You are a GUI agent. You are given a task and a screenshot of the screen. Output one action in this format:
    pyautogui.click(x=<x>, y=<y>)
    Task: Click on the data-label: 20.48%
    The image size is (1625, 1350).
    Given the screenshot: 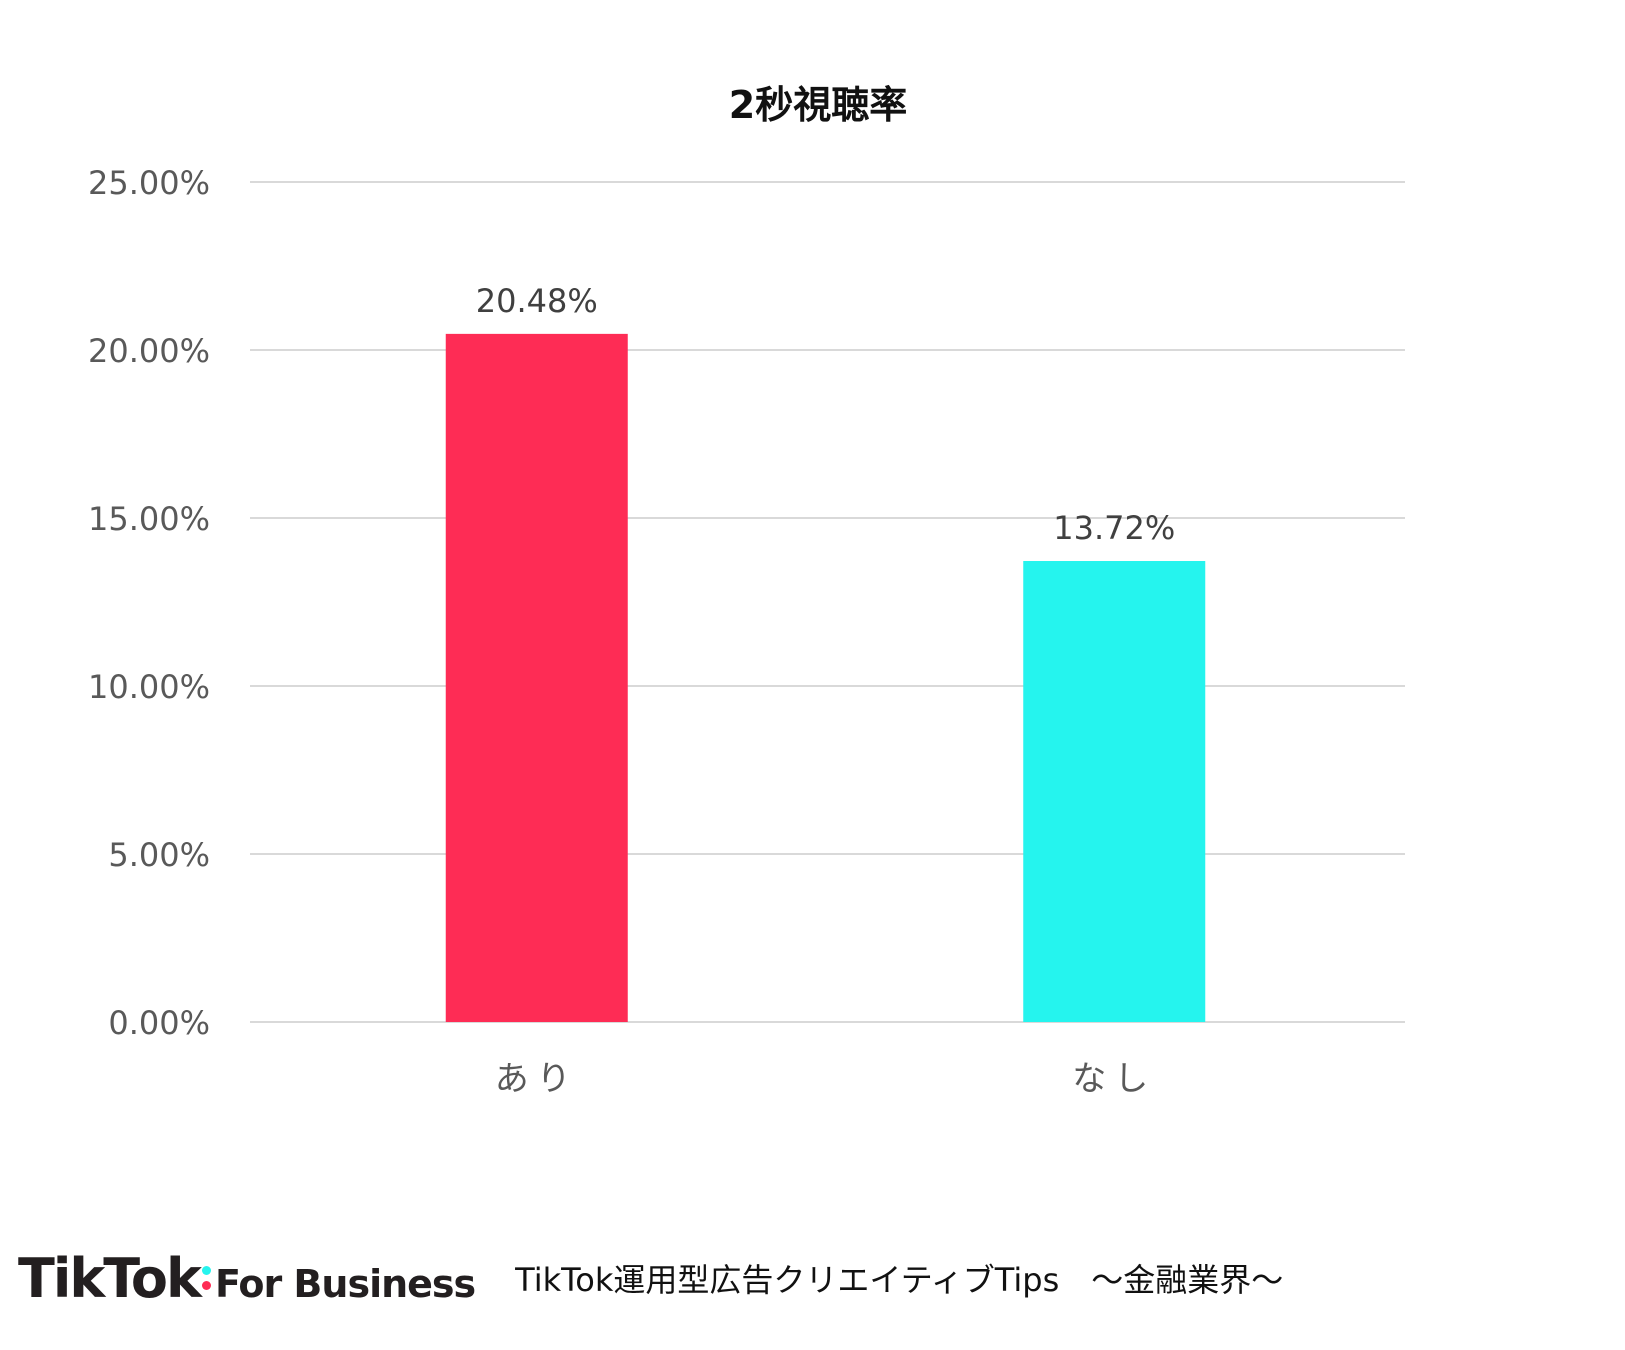 What is the action you would take?
    pyautogui.click(x=537, y=301)
    